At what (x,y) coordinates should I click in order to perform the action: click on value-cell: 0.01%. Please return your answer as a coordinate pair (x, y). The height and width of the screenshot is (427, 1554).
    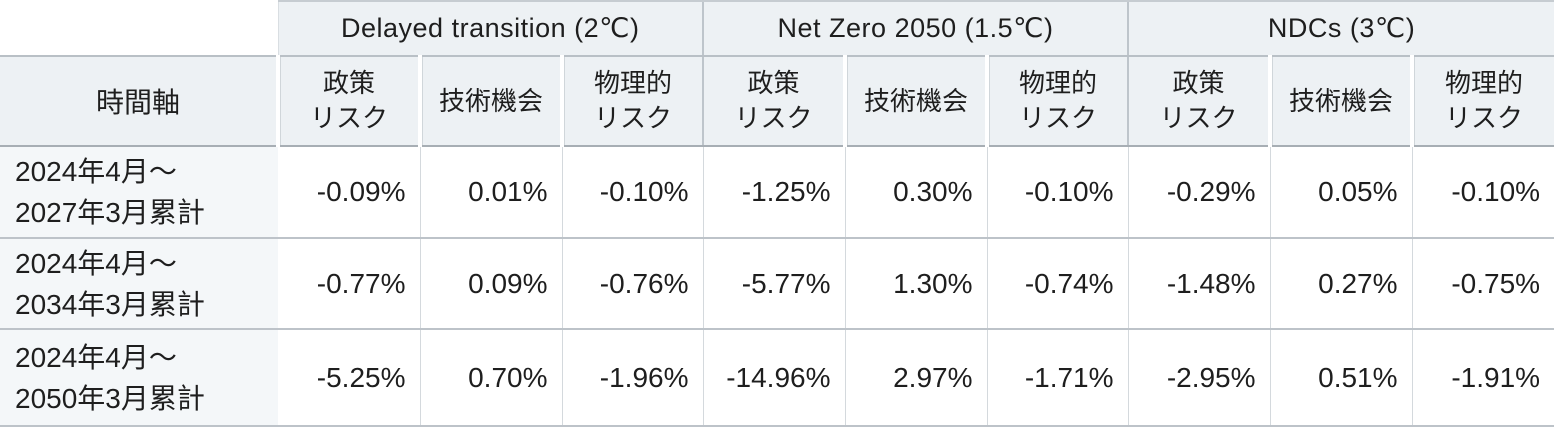
    Looking at the image, I should click on (490, 192).